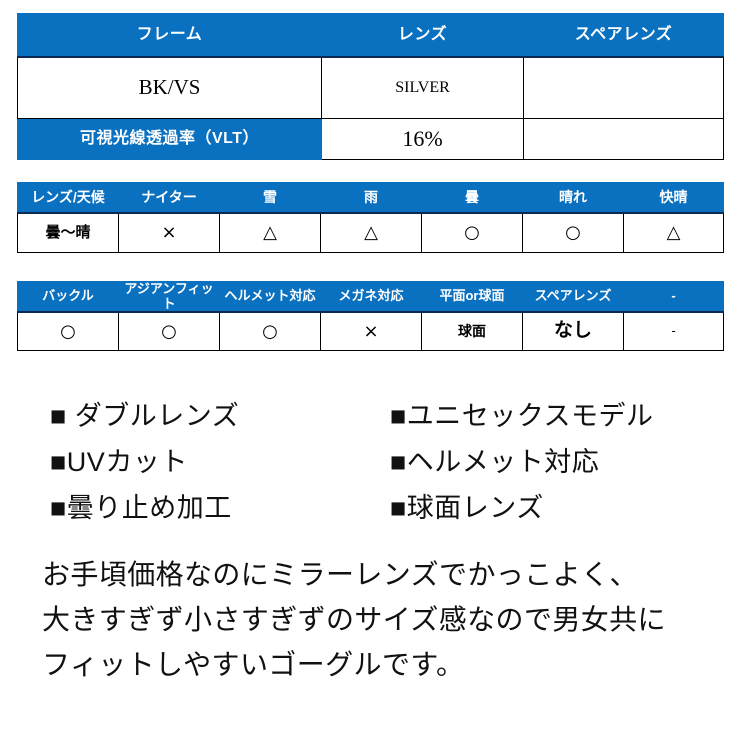 Image resolution: width=740 pixels, height=740 pixels. Describe the element at coordinates (169, 139) in the screenshot. I see `spec-label-vlt: 可視光線透過率（VLT）` at that location.